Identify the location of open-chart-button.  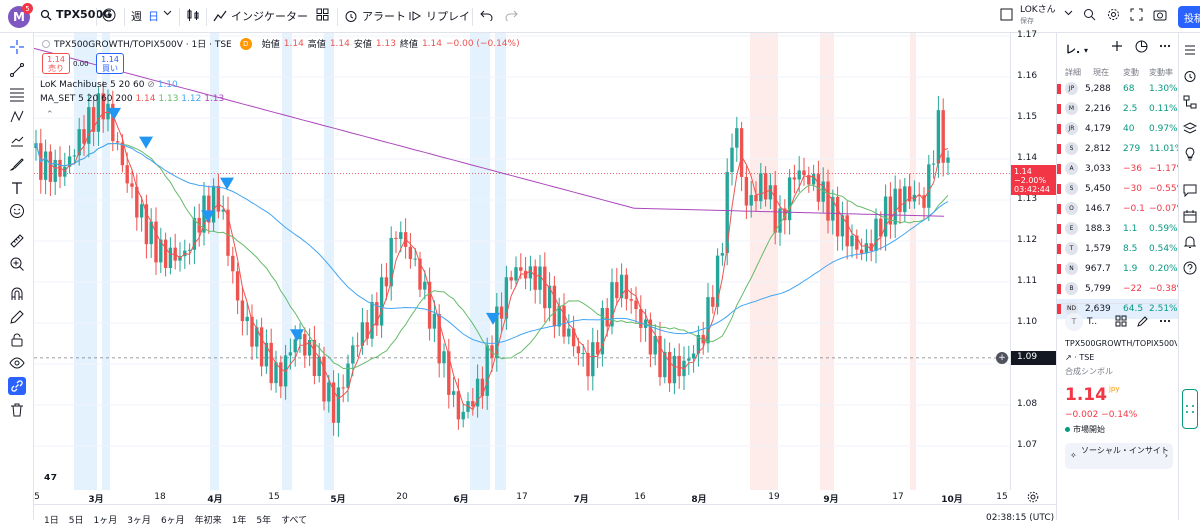
(1121, 322).